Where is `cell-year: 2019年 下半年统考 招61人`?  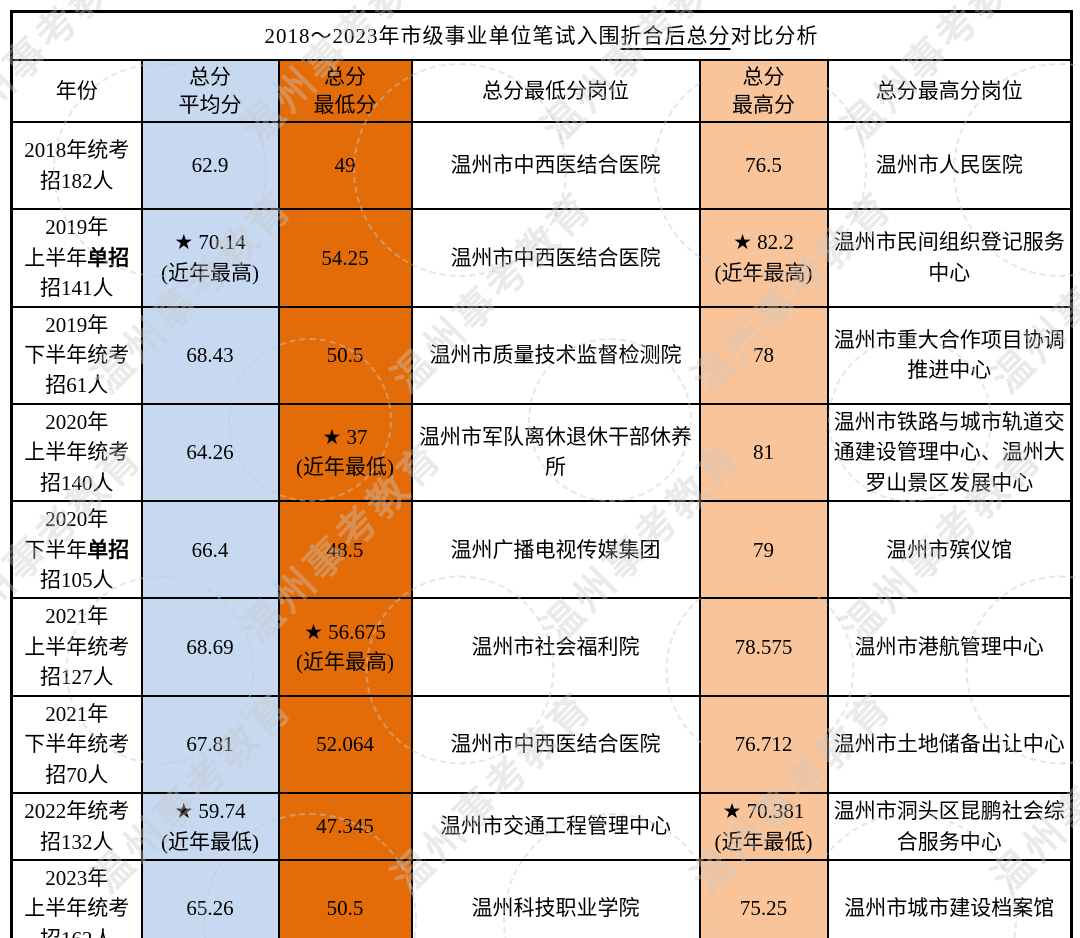
cell-year: 2019年 下半年统考 招61人 is located at coordinates (76, 355).